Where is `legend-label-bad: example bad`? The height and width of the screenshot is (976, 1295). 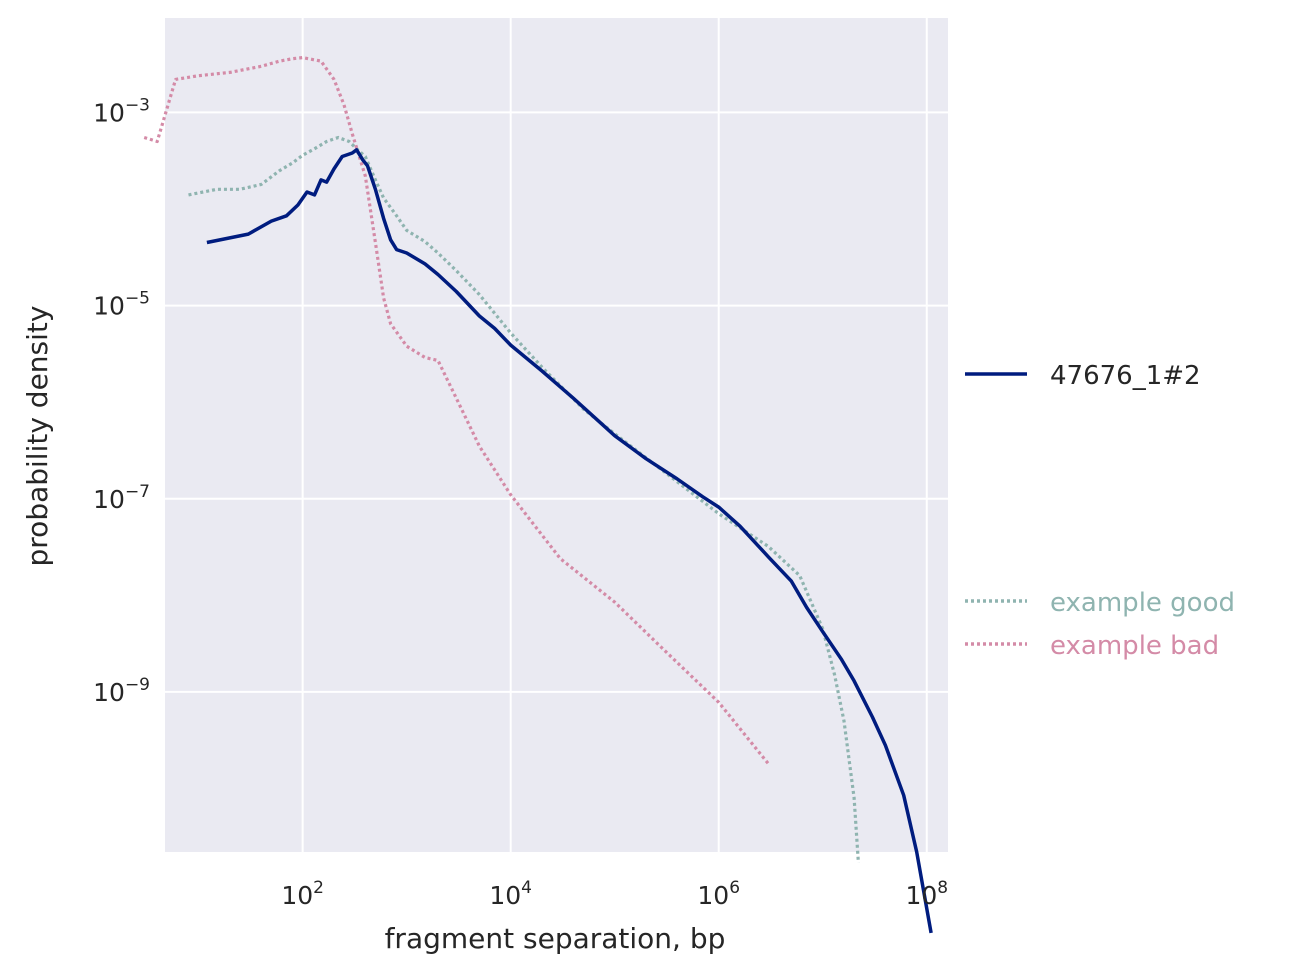
legend-label-bad: example bad is located at coordinates (1134, 646).